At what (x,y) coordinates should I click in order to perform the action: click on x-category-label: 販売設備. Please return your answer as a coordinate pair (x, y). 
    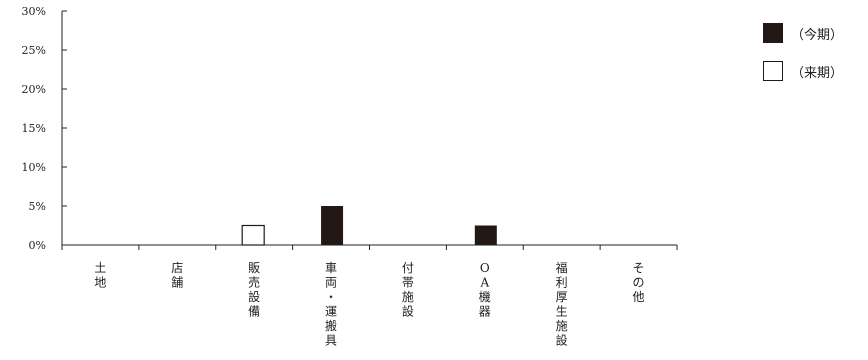
    Looking at the image, I should click on (254, 290).